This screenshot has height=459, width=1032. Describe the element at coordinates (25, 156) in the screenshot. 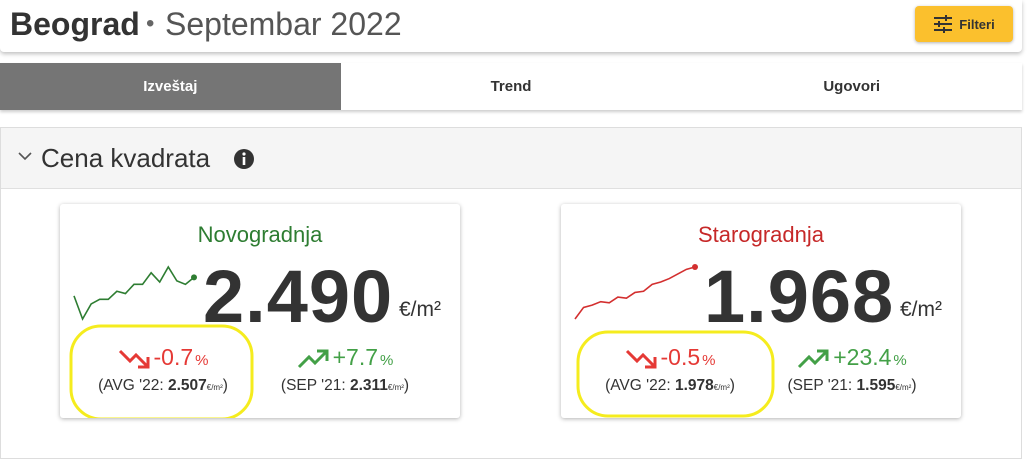

I see `chevron` at that location.